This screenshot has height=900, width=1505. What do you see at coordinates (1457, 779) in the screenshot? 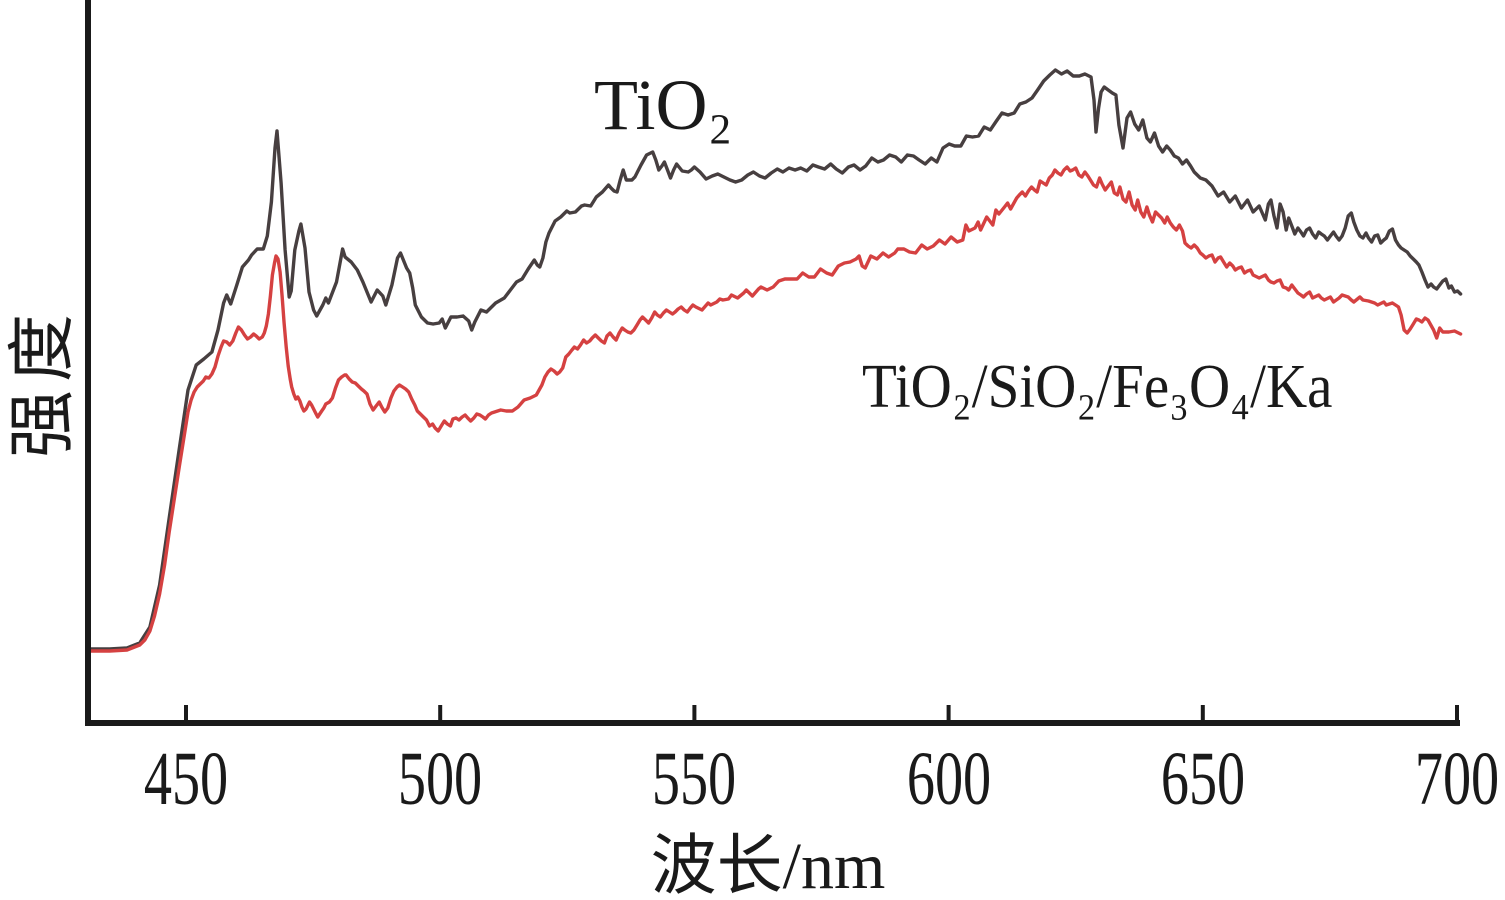
I see `x-tick-label-700: 700` at bounding box center [1457, 779].